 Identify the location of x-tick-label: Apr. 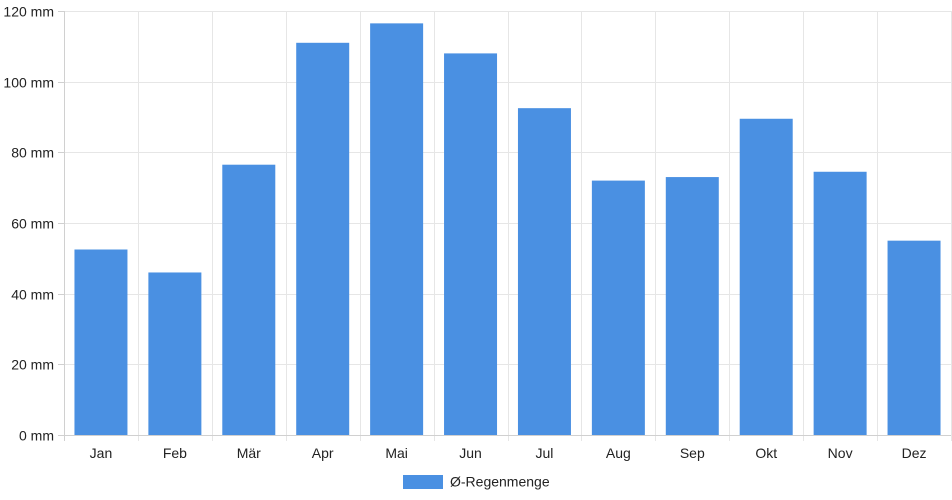
(323, 453).